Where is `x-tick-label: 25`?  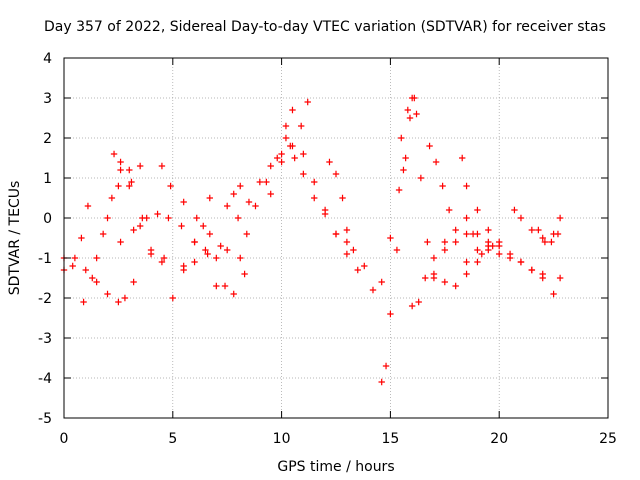 x-tick-label: 25 is located at coordinates (608, 439).